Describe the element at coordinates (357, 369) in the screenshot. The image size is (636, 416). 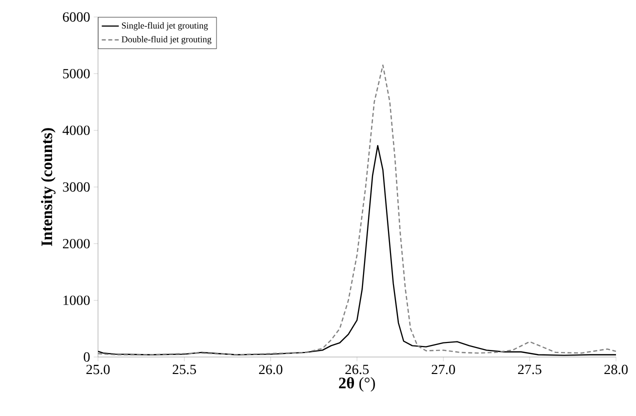
I see `x-tick-label: 26.5` at that location.